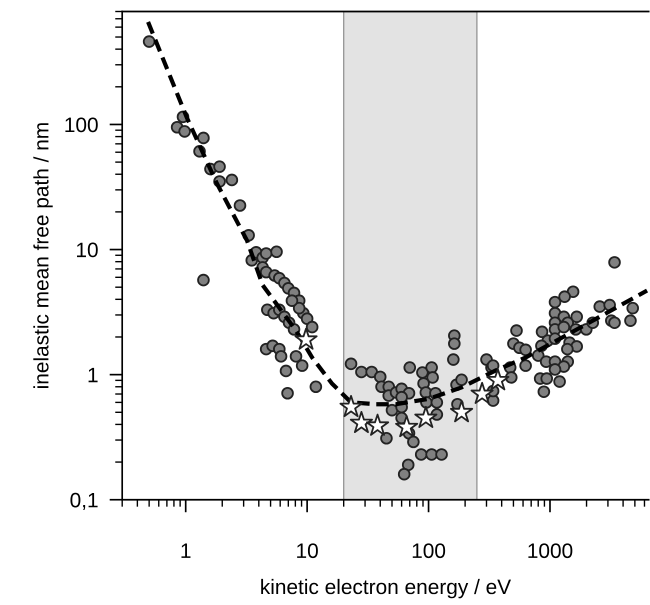 This screenshot has width=650, height=605. What do you see at coordinates (307, 550) in the screenshot?
I see `x-tick-label: 10` at bounding box center [307, 550].